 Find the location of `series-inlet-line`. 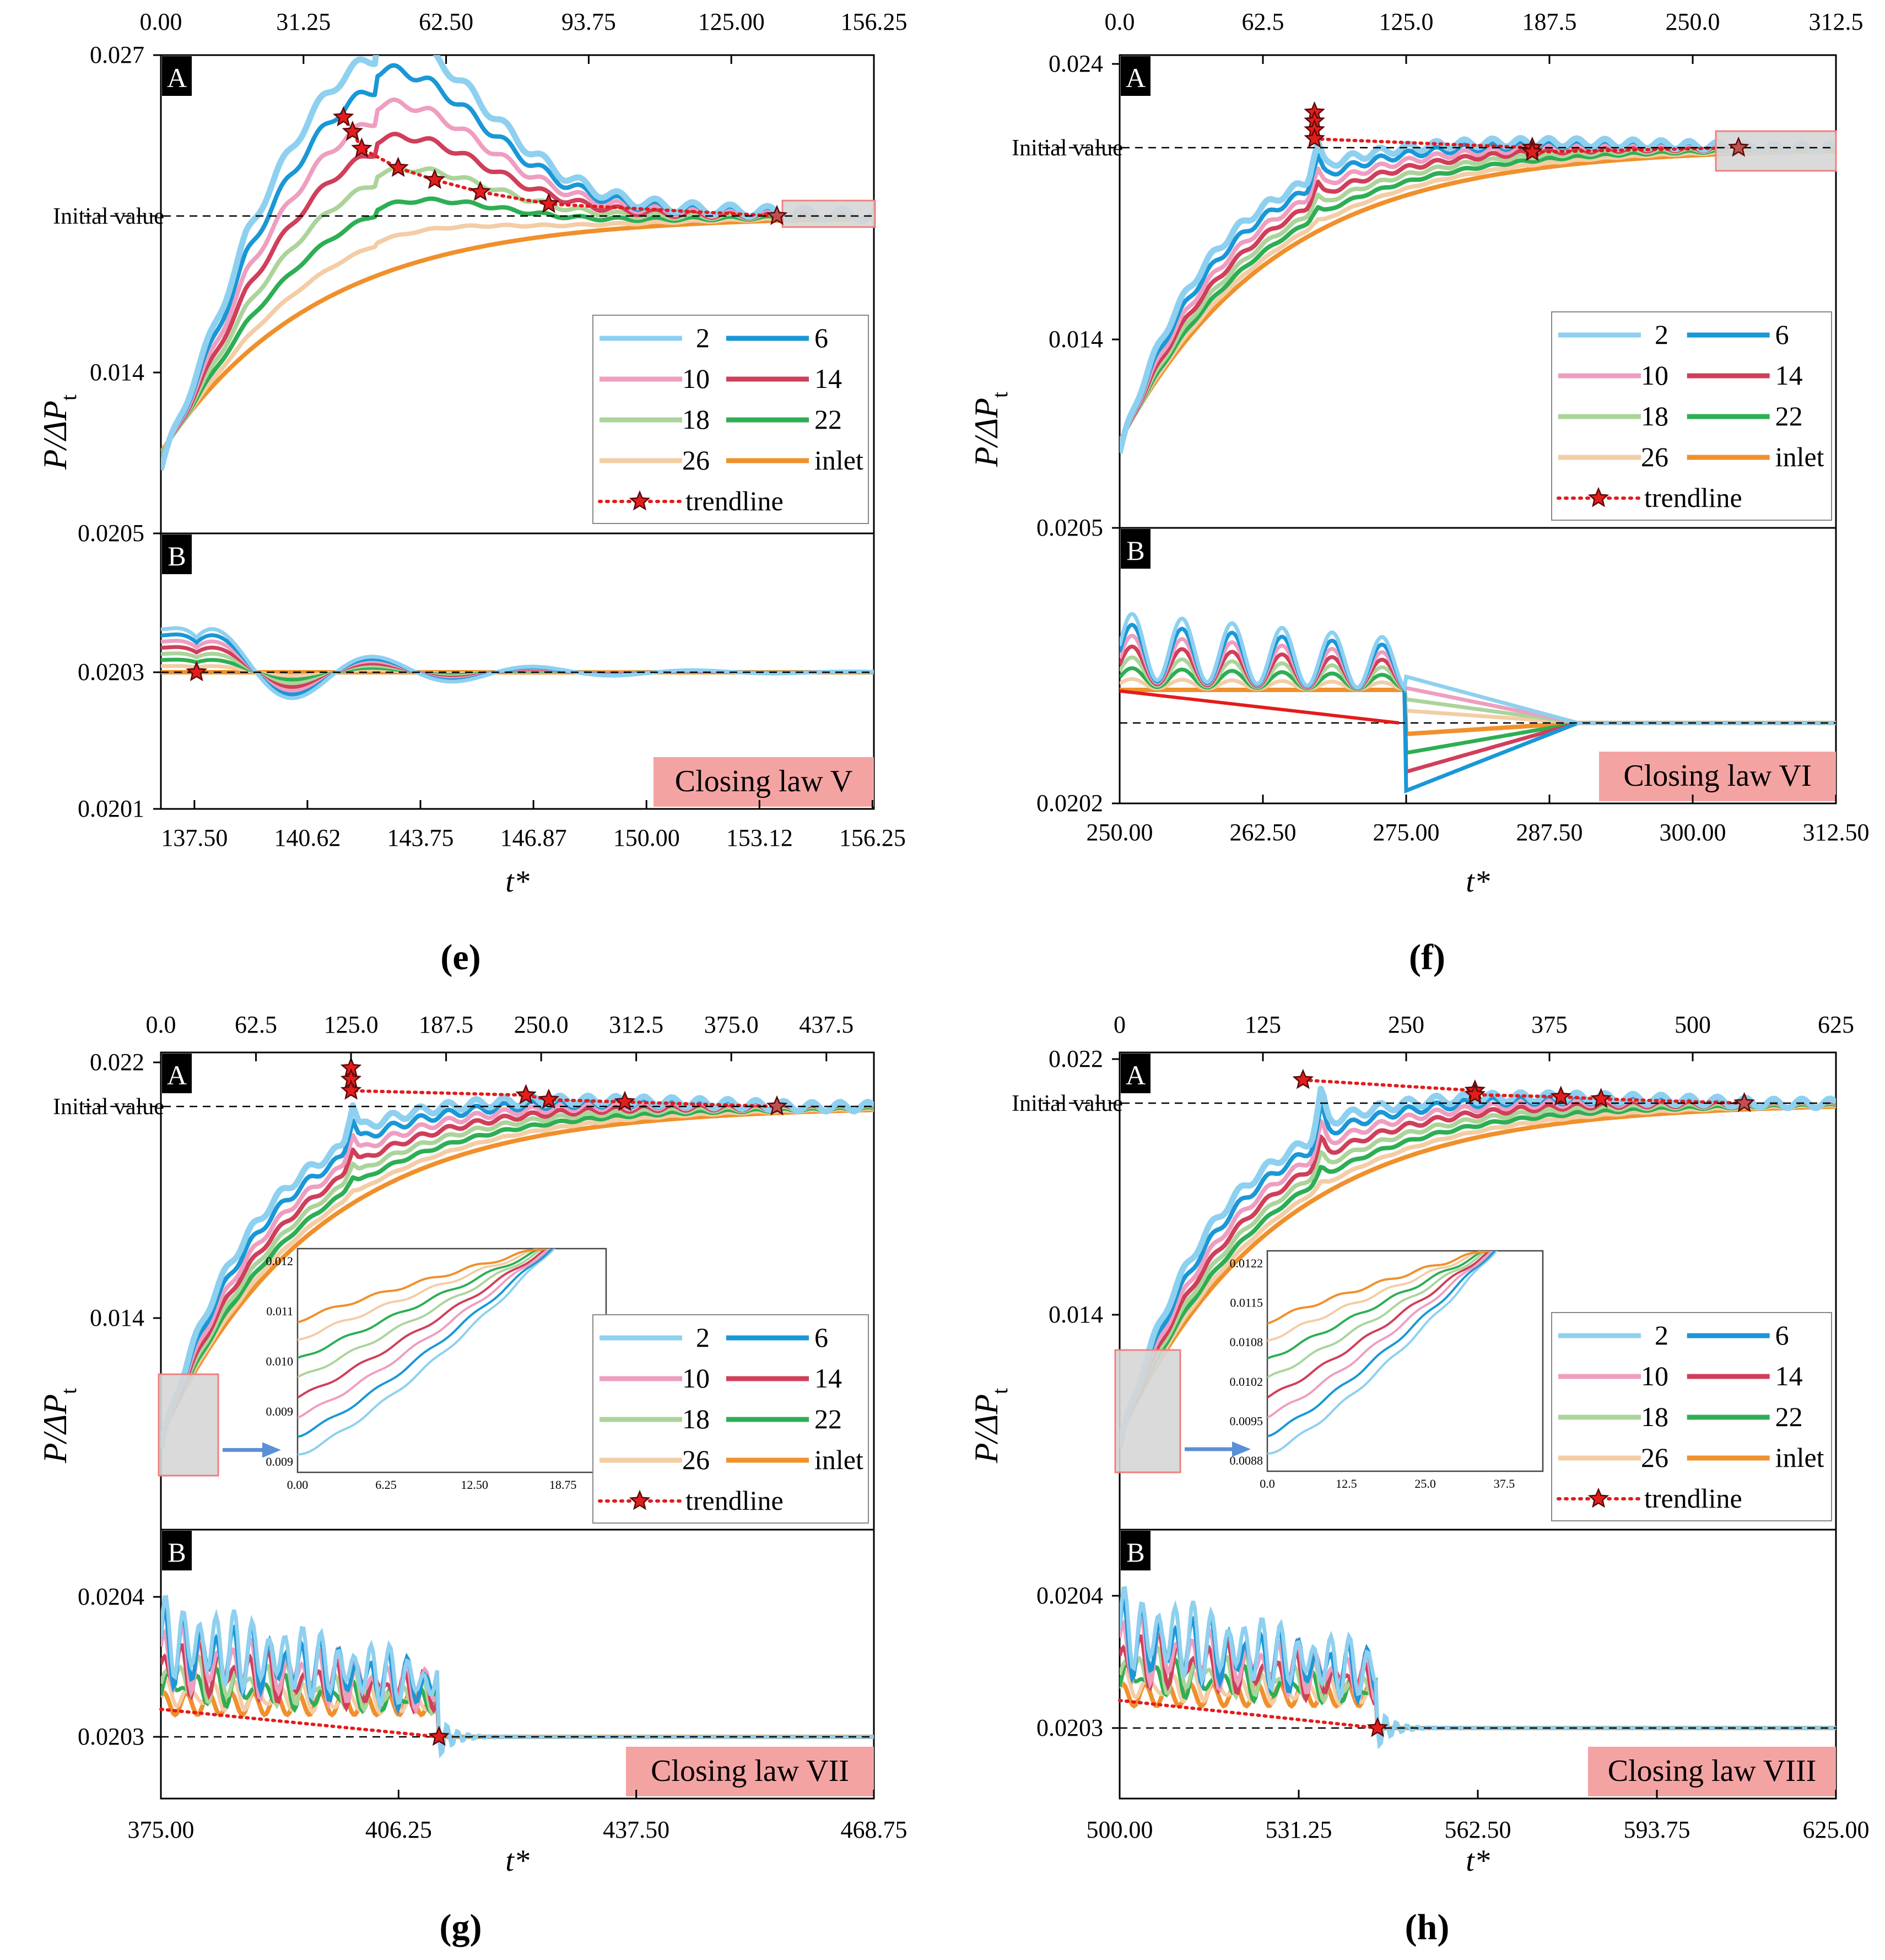

series-inlet-line is located at coordinates (1478, 1270).